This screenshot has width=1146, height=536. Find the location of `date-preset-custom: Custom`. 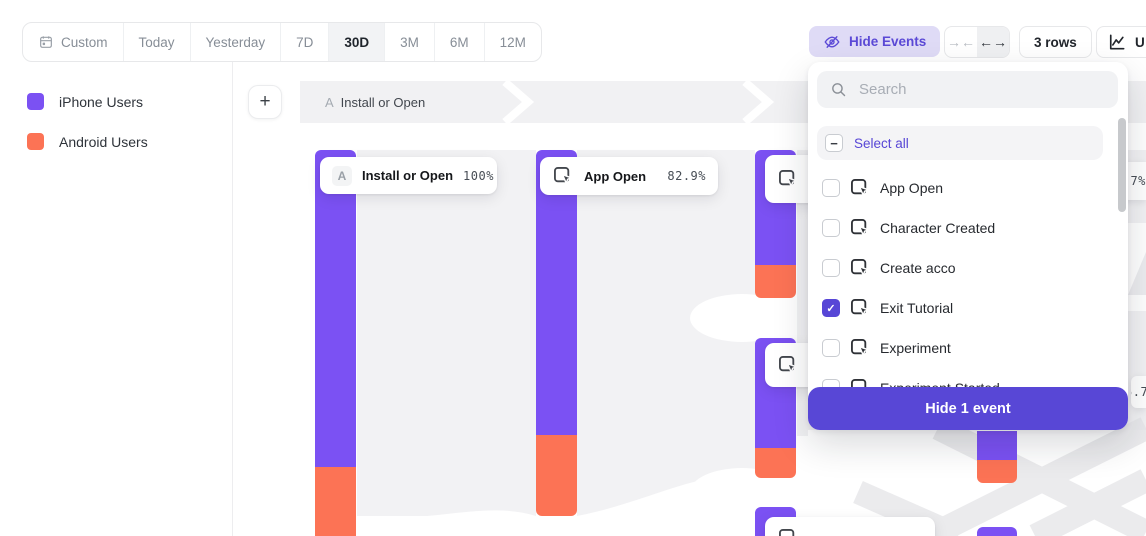

date-preset-custom: Custom is located at coordinates (73, 42).